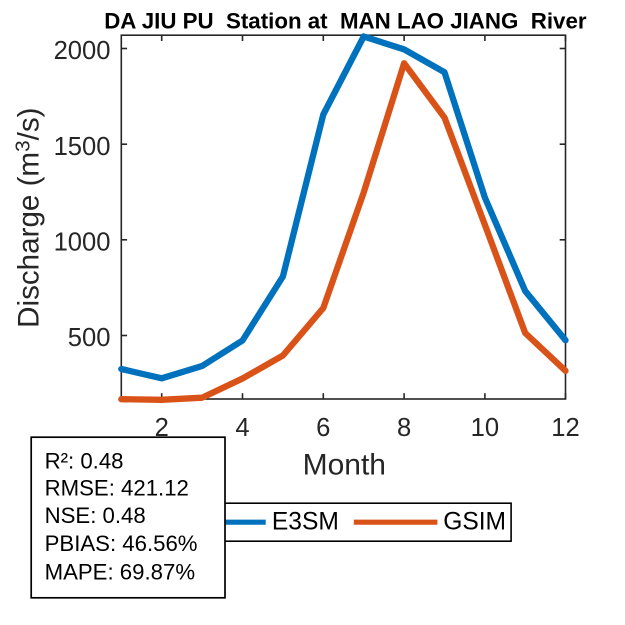  I want to click on svg-text: MAPE: 69.87%, so click(120, 572).